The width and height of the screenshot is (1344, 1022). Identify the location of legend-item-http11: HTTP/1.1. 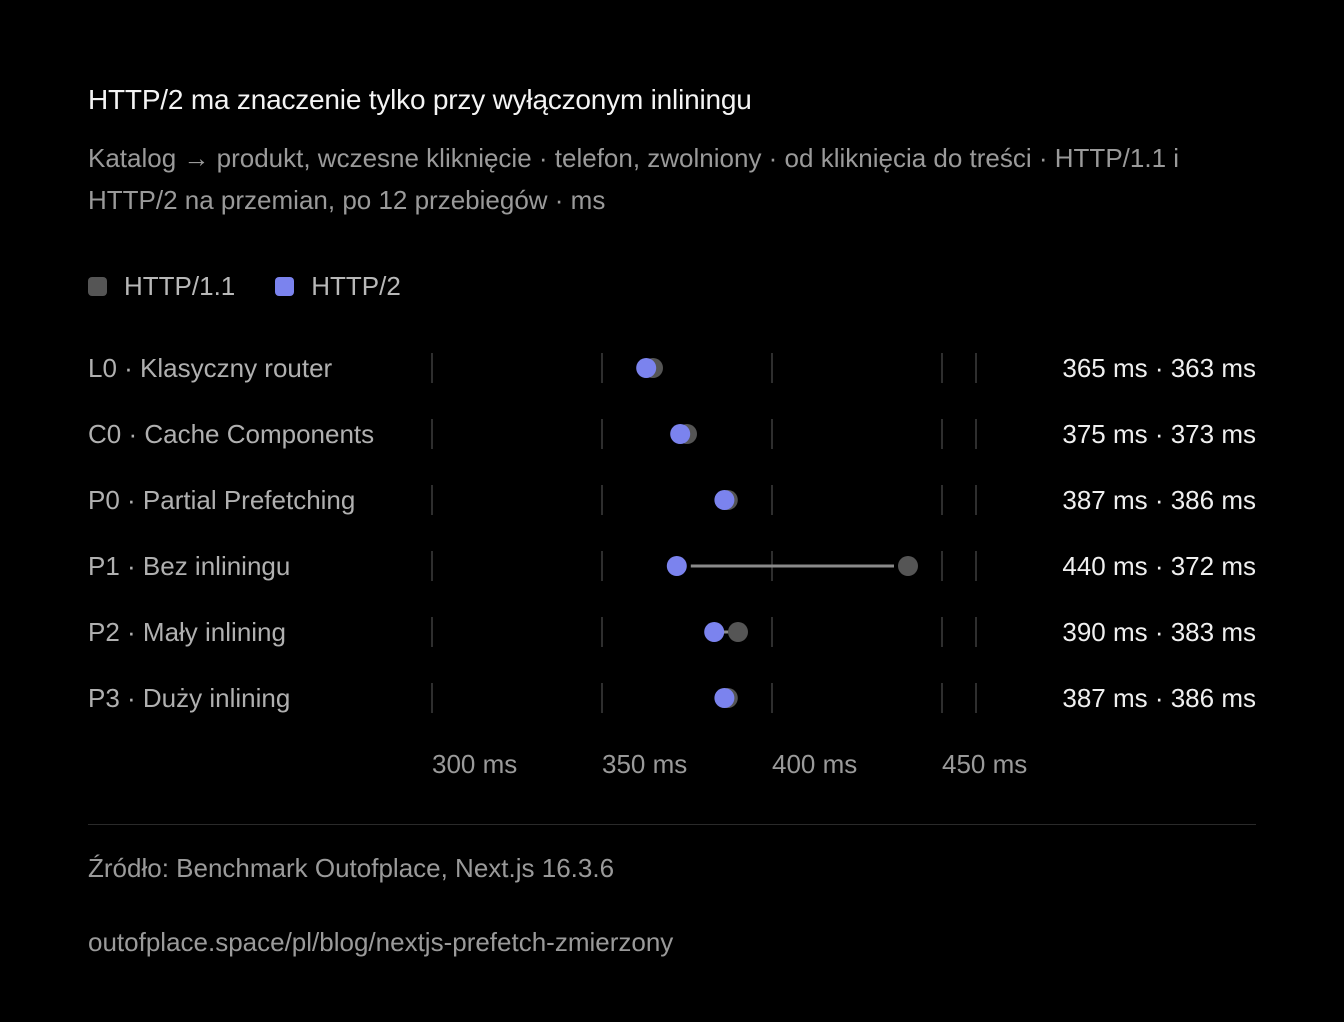
(161, 286).